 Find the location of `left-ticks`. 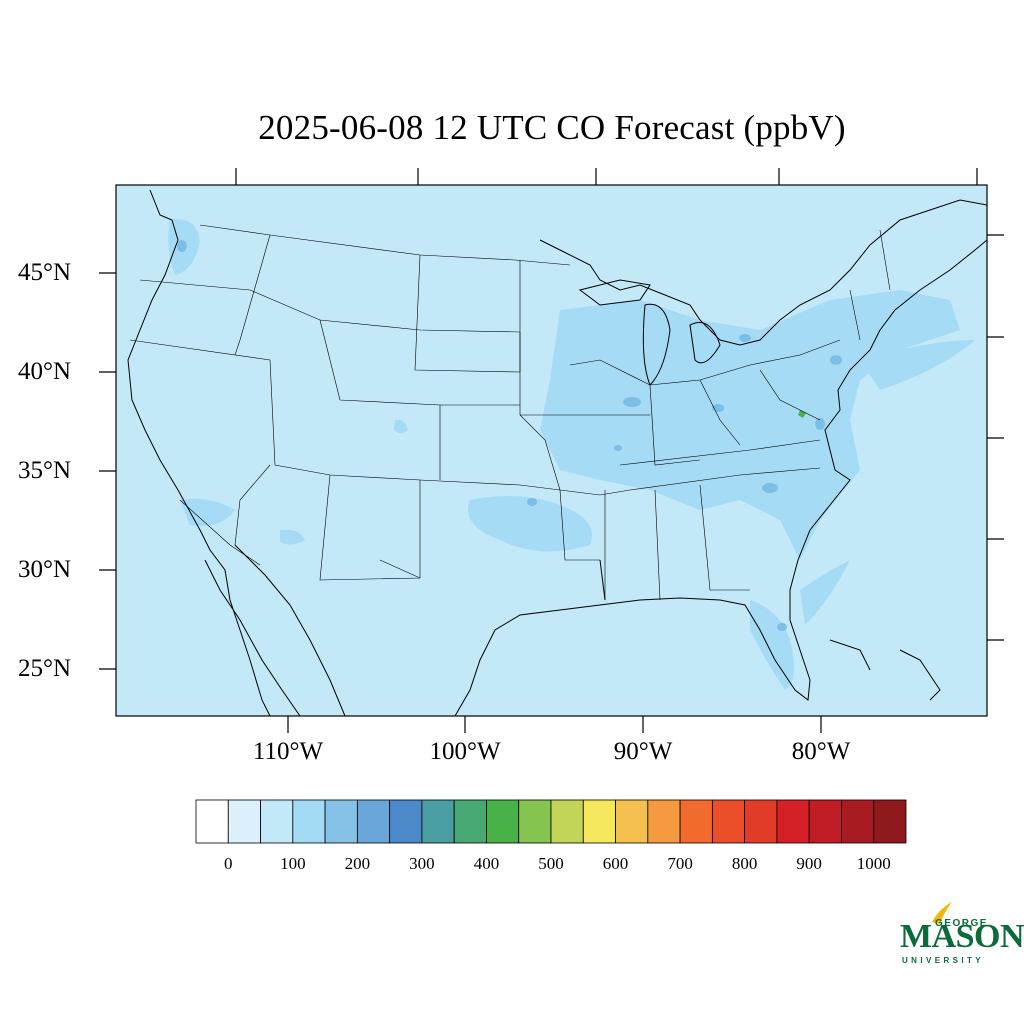

left-ticks is located at coordinates (107, 471).